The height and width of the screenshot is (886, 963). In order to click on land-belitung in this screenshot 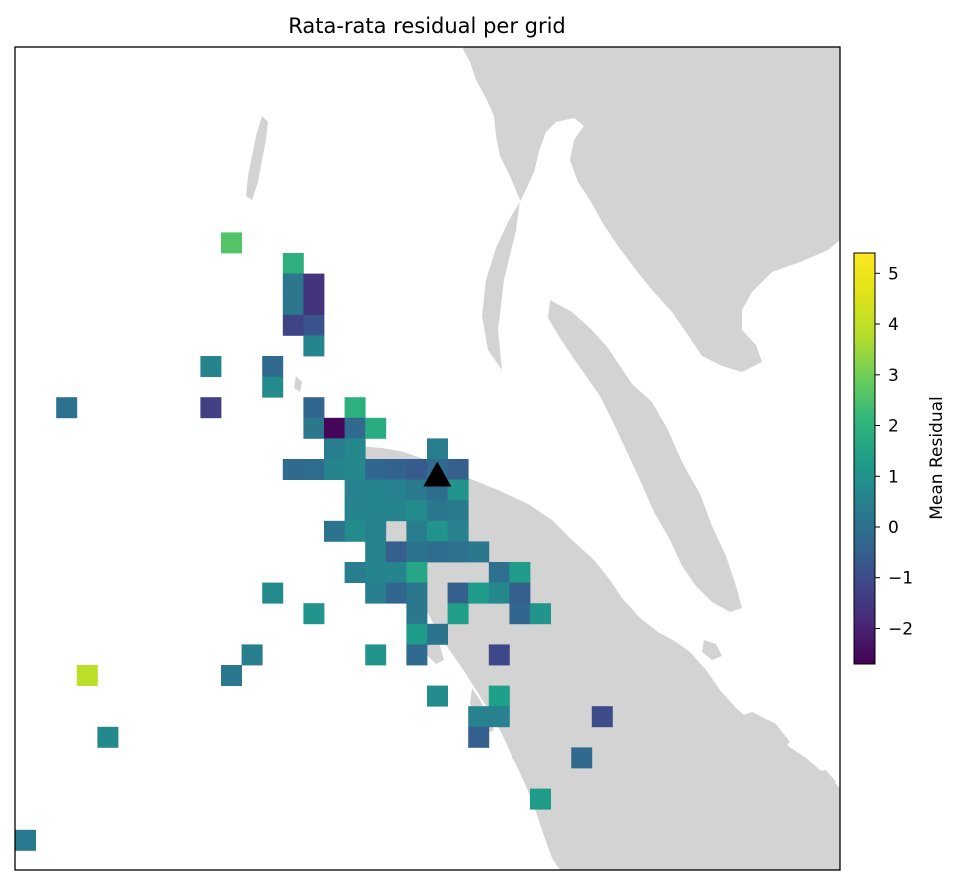, I will do `click(822, 781)`.